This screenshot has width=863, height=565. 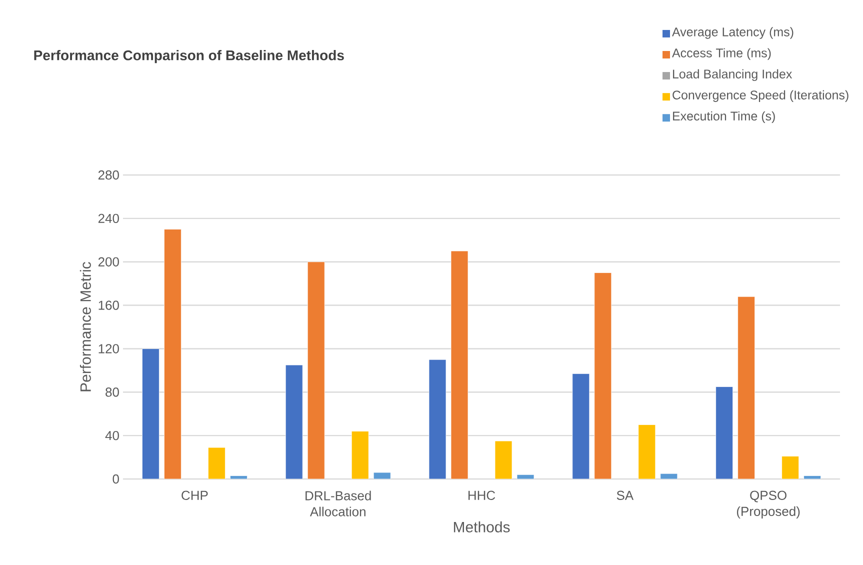 I want to click on x-tick-label: QPSO (Proposed), so click(x=768, y=504).